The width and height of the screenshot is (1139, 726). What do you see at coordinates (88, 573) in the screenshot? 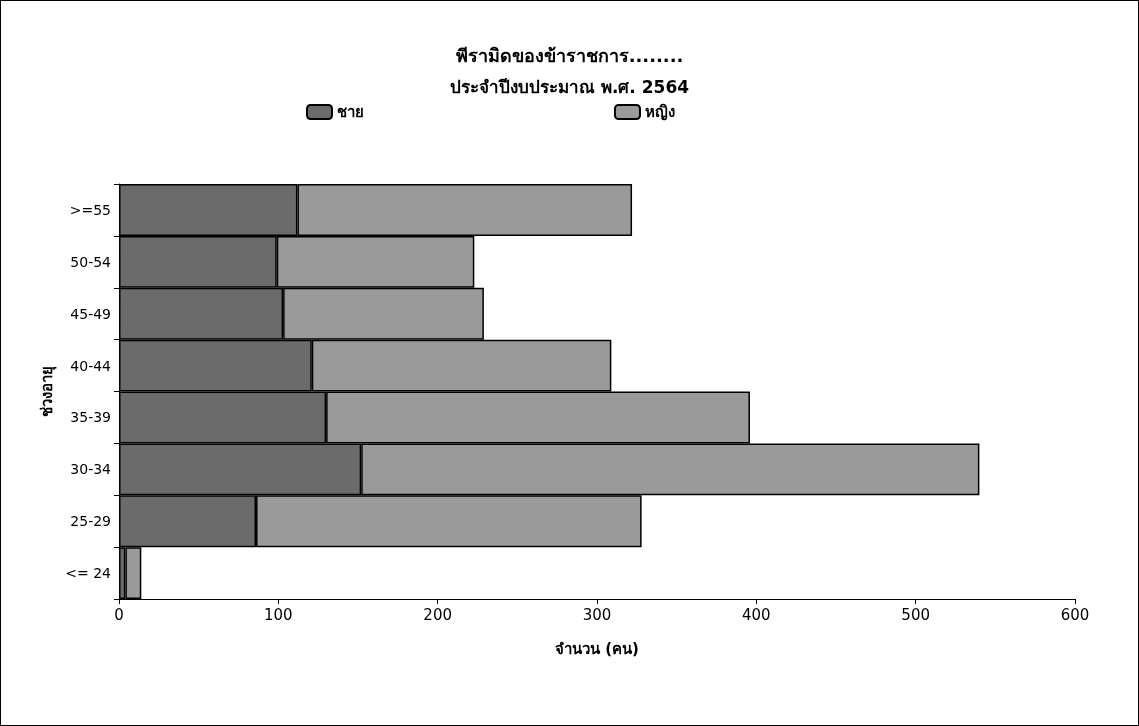
I see `y-tick-label: <= 24` at bounding box center [88, 573].